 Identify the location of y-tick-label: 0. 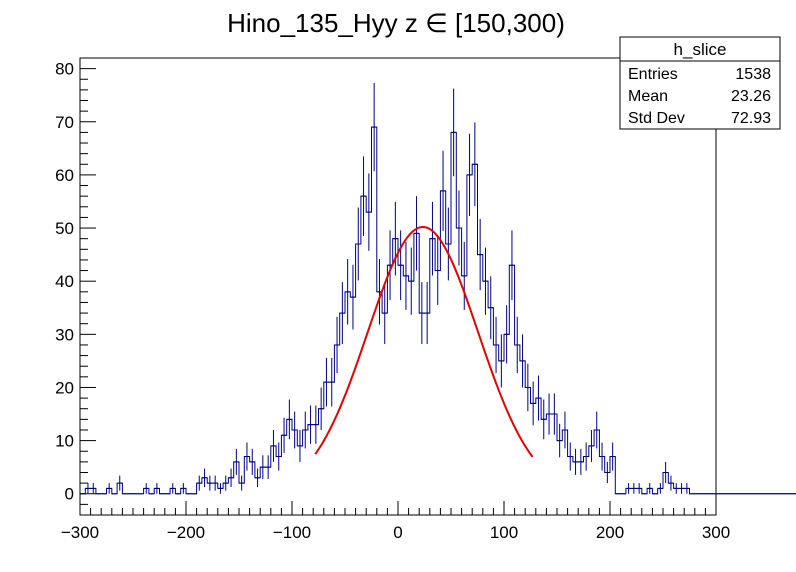
(69, 494).